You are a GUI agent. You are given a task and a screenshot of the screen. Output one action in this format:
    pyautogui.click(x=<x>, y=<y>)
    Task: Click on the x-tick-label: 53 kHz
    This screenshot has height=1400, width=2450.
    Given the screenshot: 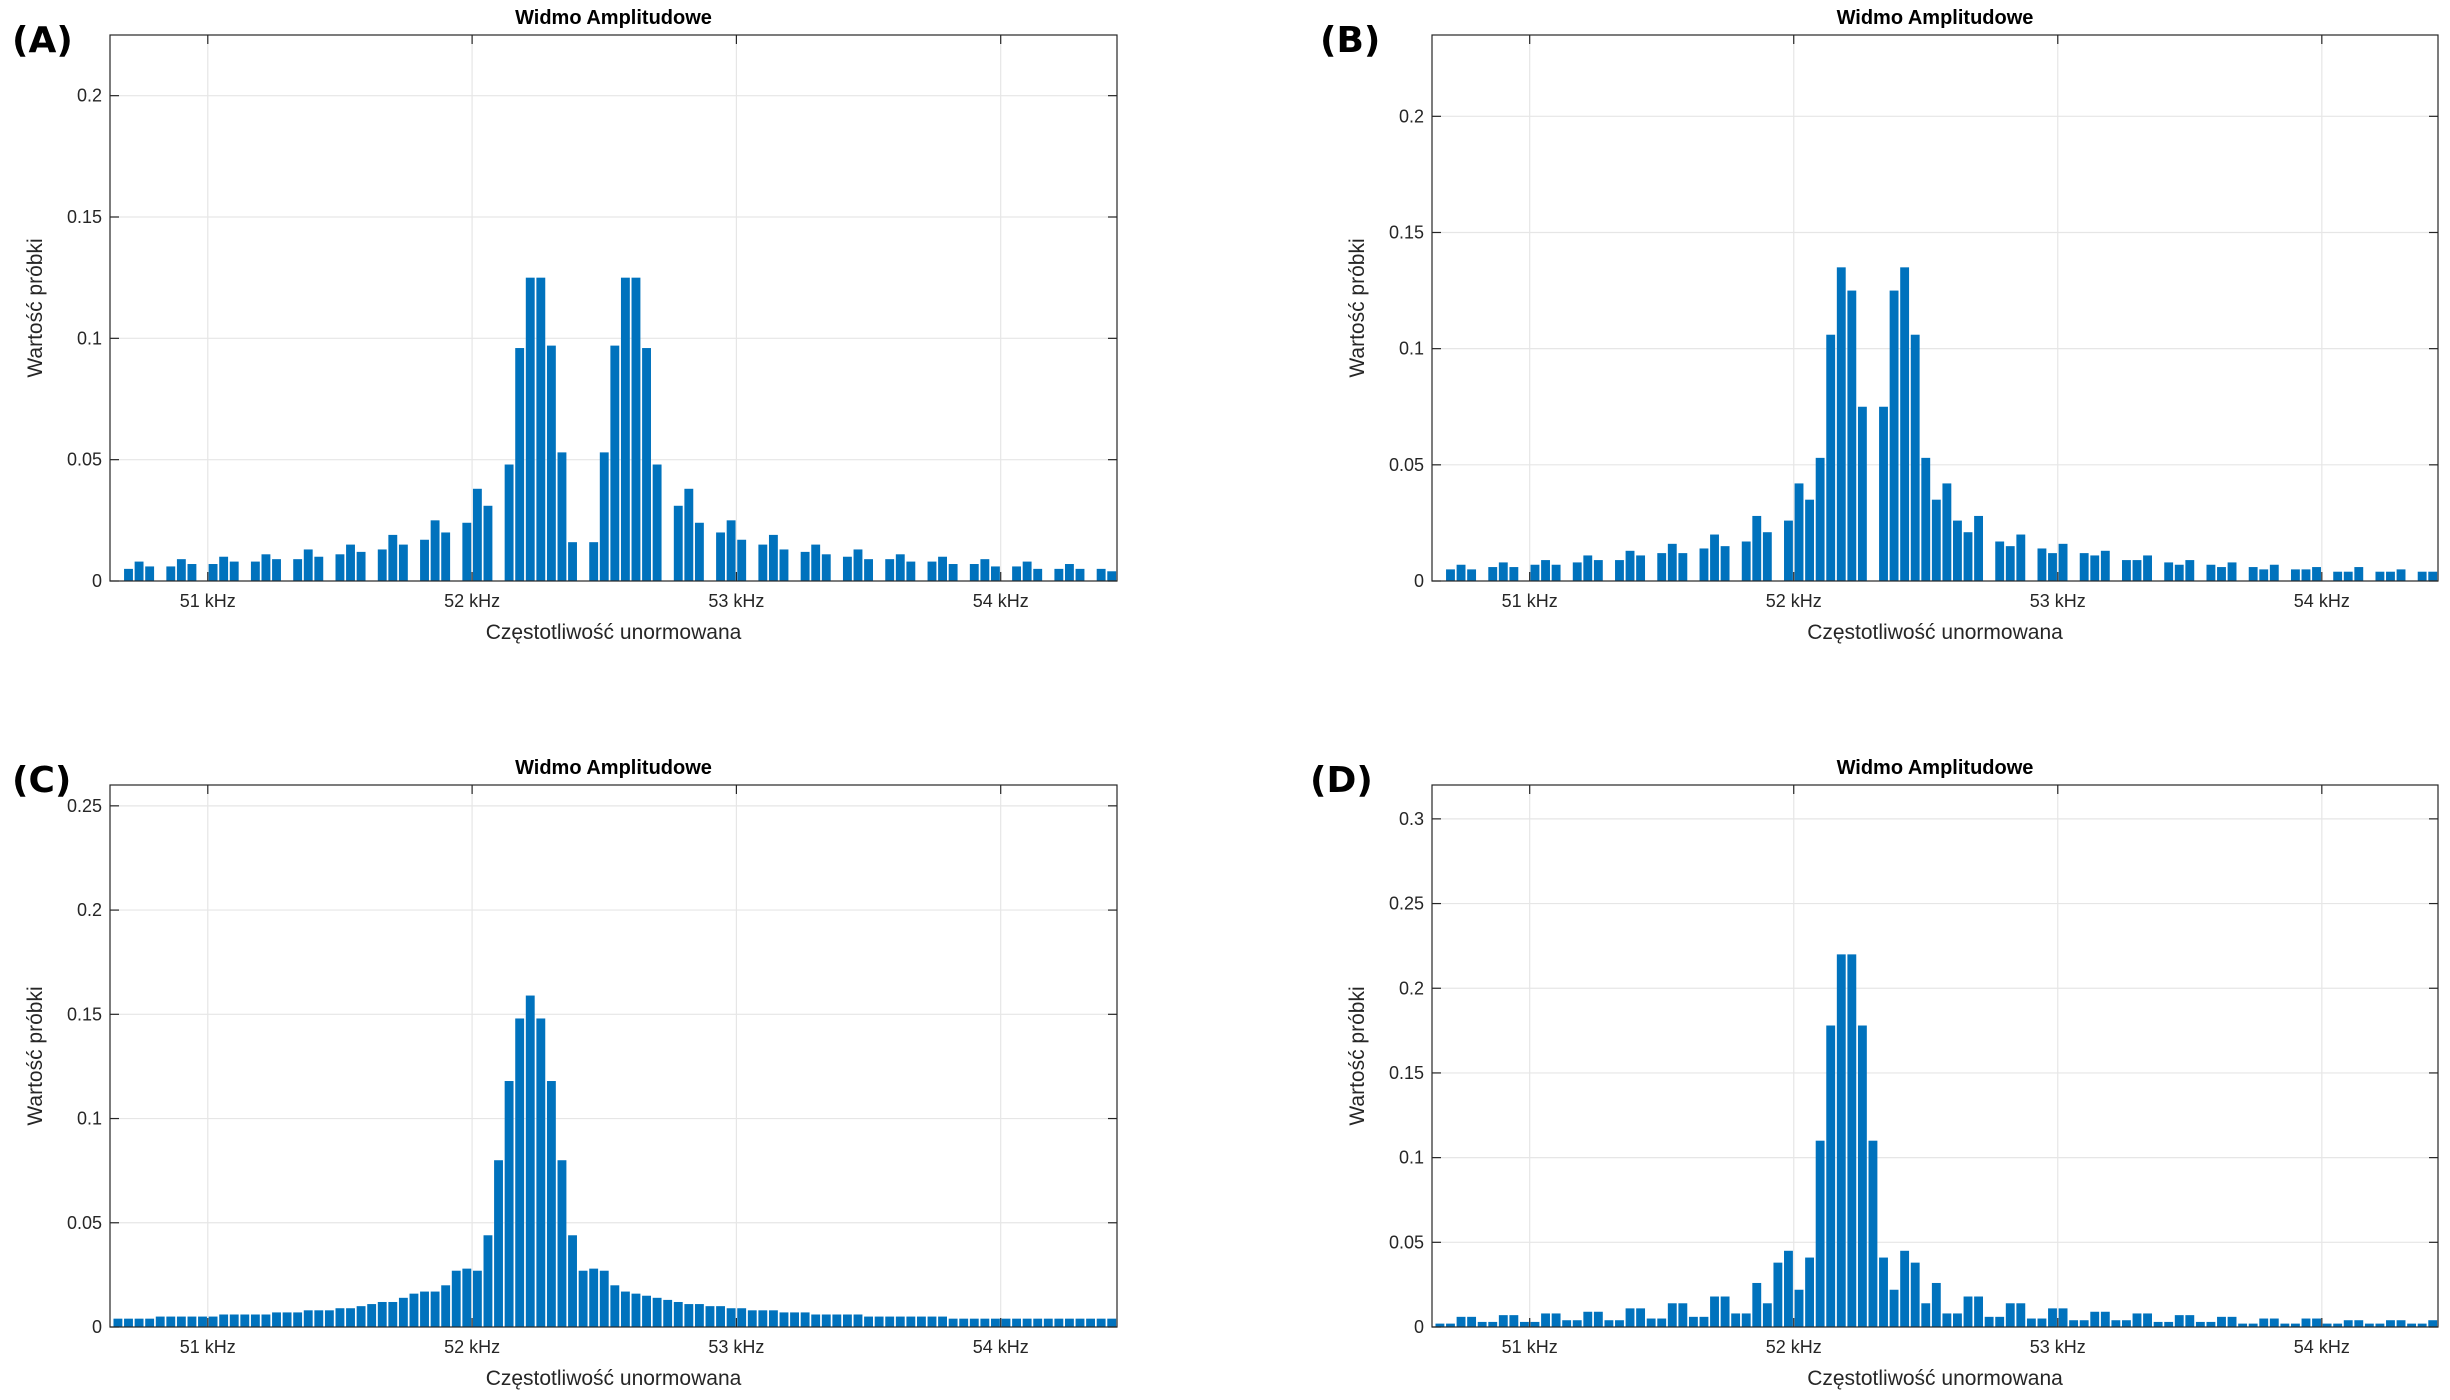 What is the action you would take?
    pyautogui.click(x=736, y=601)
    